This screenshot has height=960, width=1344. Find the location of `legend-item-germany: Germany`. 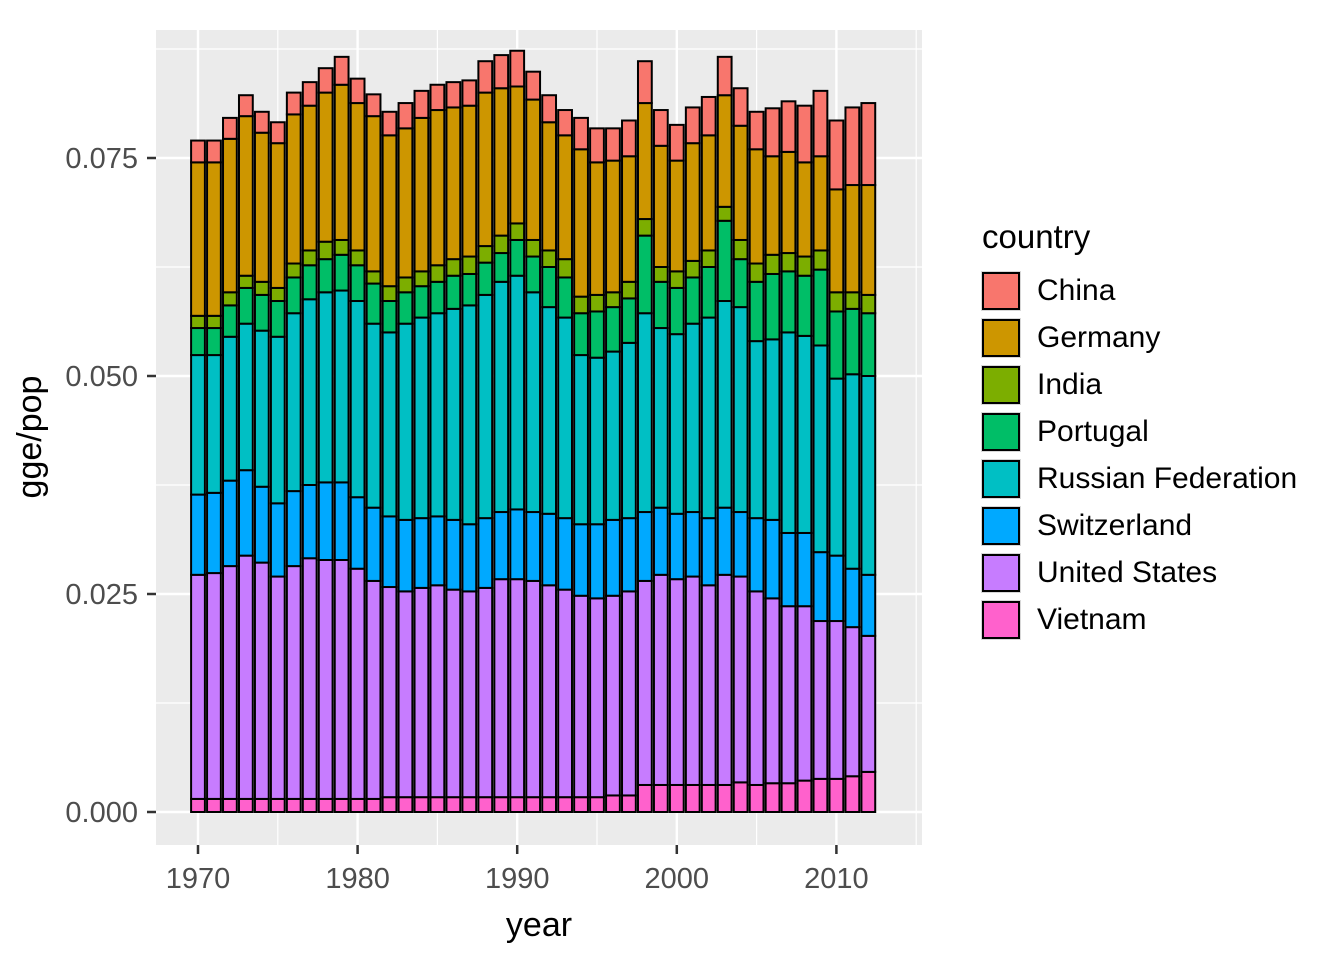

legend-item-germany: Germany is located at coordinates (1139, 338).